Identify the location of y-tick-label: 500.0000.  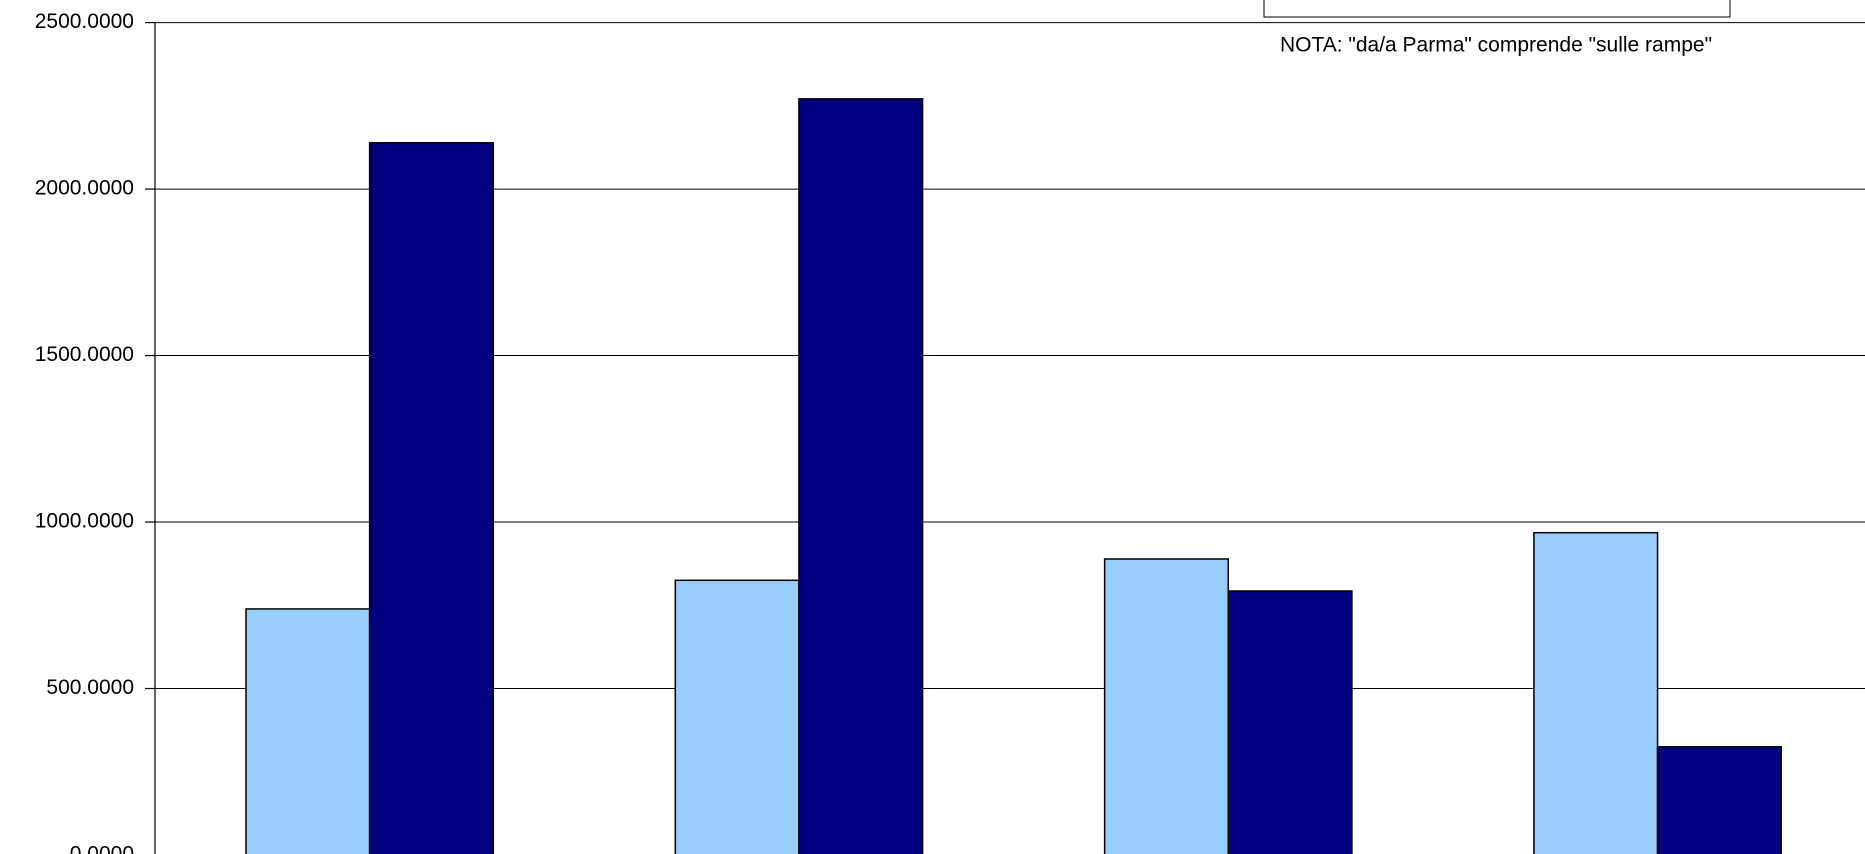
(90, 687).